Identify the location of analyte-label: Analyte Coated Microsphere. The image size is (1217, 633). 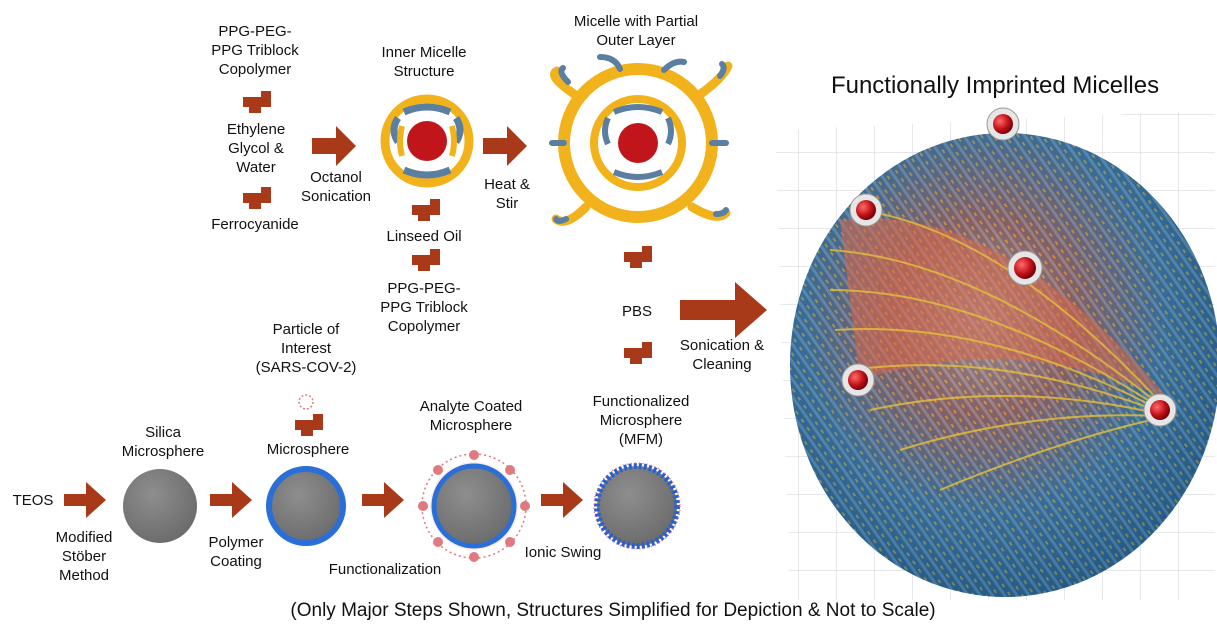
(471, 416).